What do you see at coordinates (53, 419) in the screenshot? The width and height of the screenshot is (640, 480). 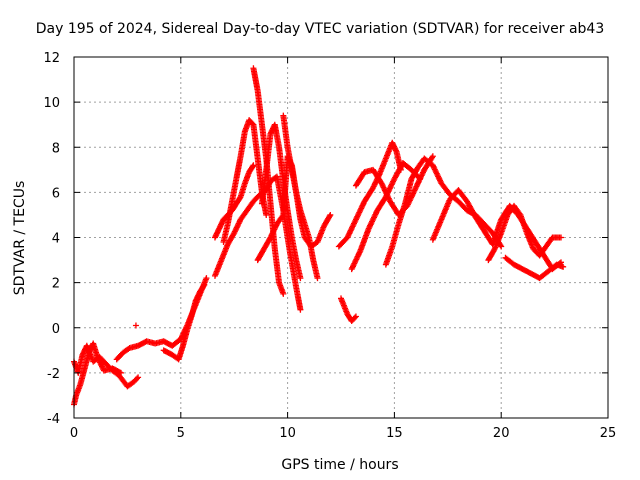 I see `y-tick-label: -4` at bounding box center [53, 419].